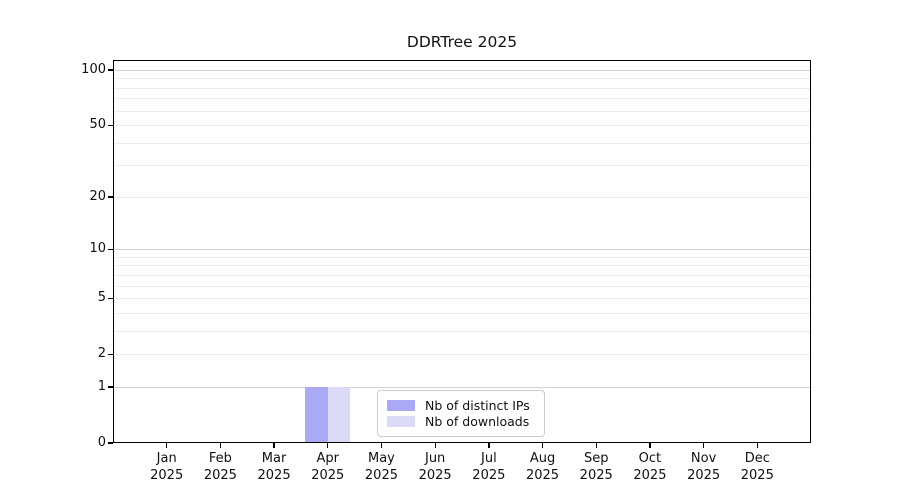 The width and height of the screenshot is (900, 500). I want to click on legend-swatch-downloads, so click(401, 421).